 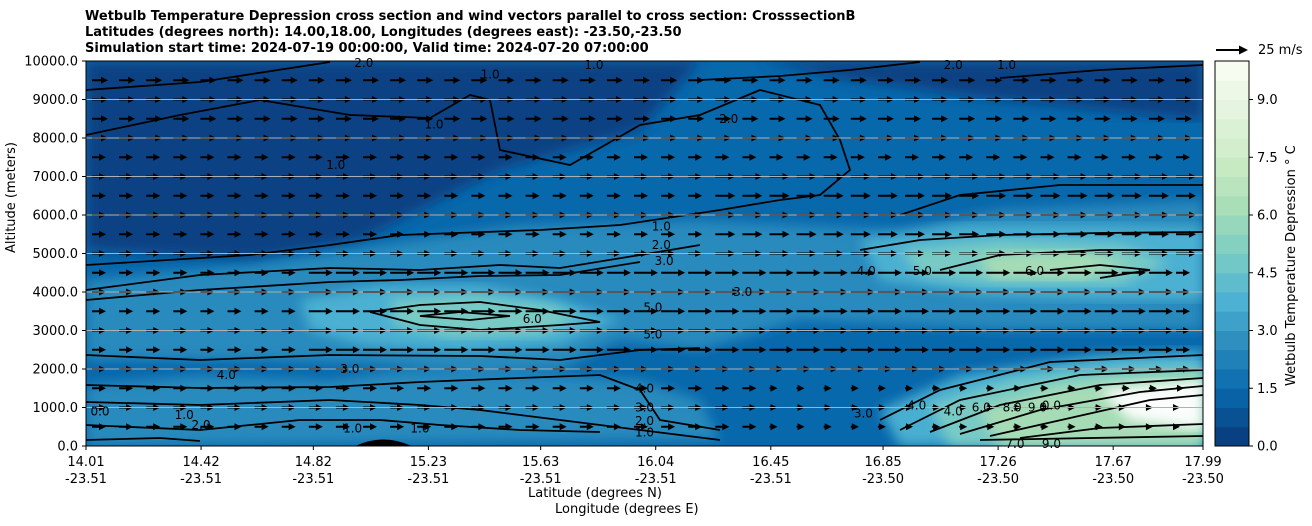 I want to click on x-tick-label-lat: 16.04, so click(x=655, y=462).